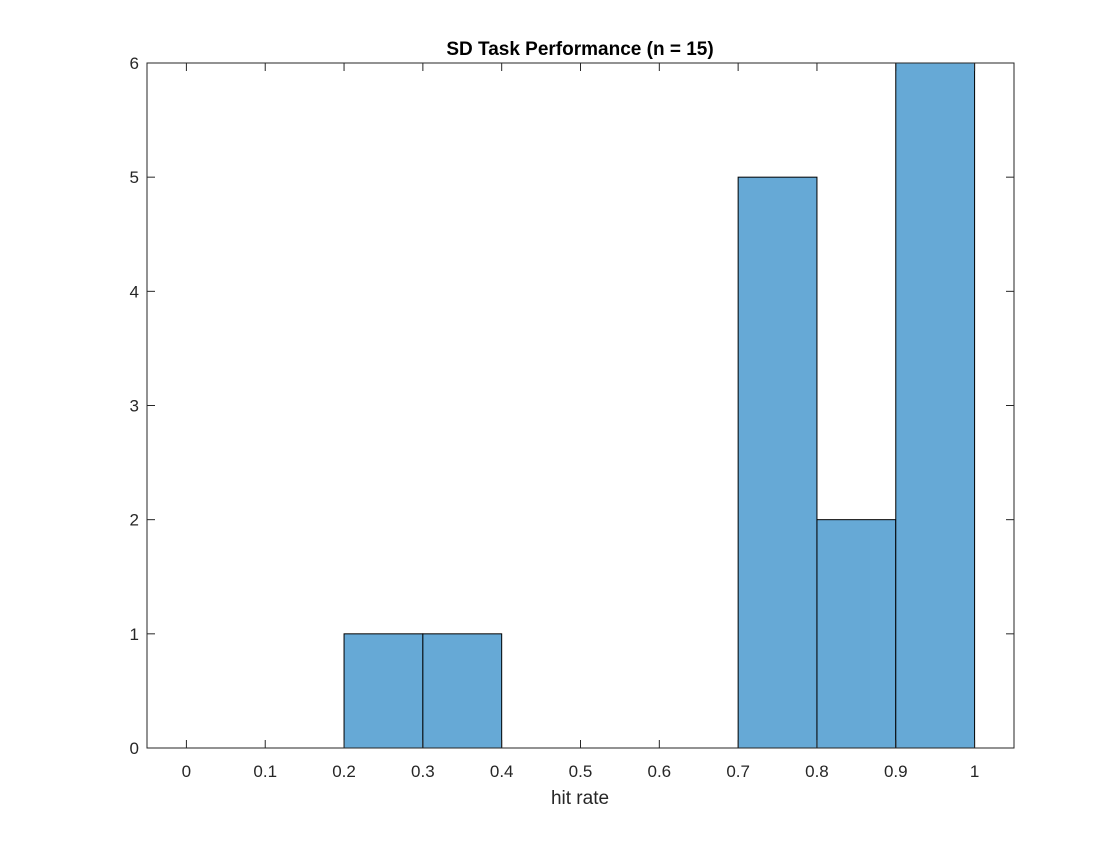  I want to click on x-tick-label: 0, so click(186, 771).